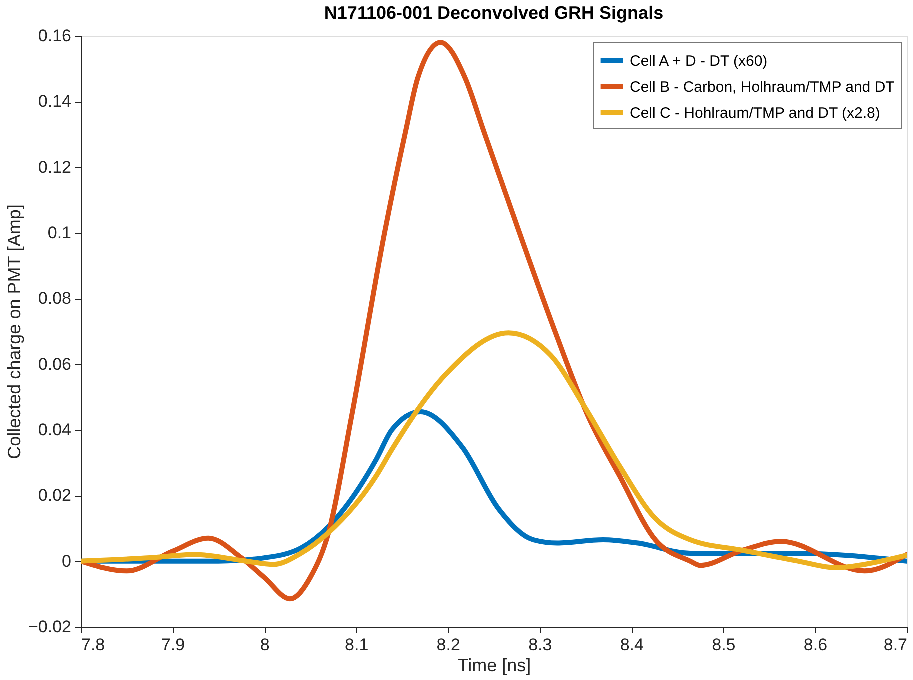 The image size is (913, 680). What do you see at coordinates (55, 298) in the screenshot?
I see `y-tick-label: 0.08` at bounding box center [55, 298].